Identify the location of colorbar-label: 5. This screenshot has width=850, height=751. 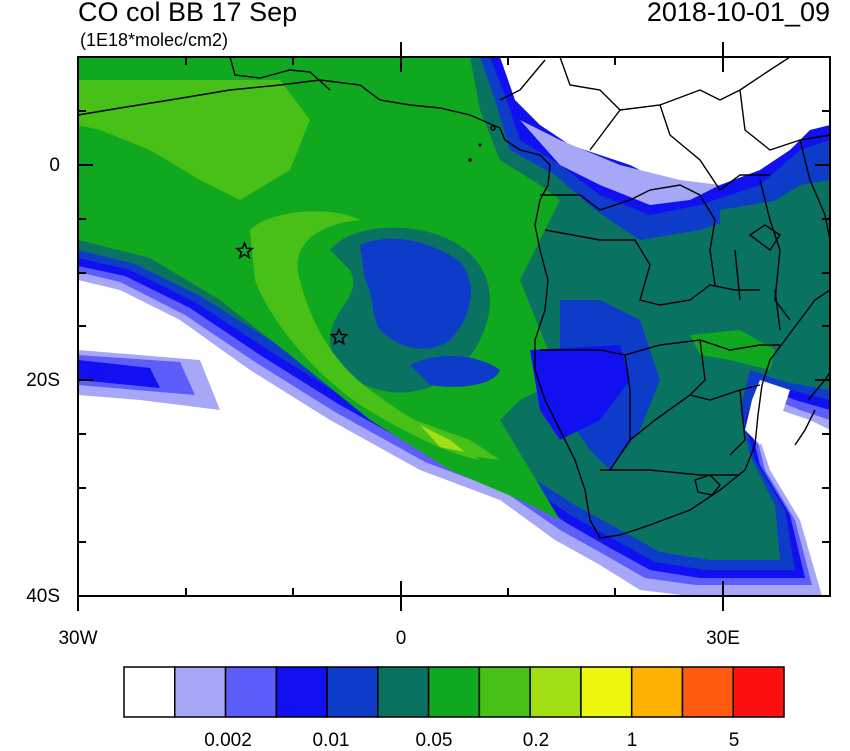
(734, 740).